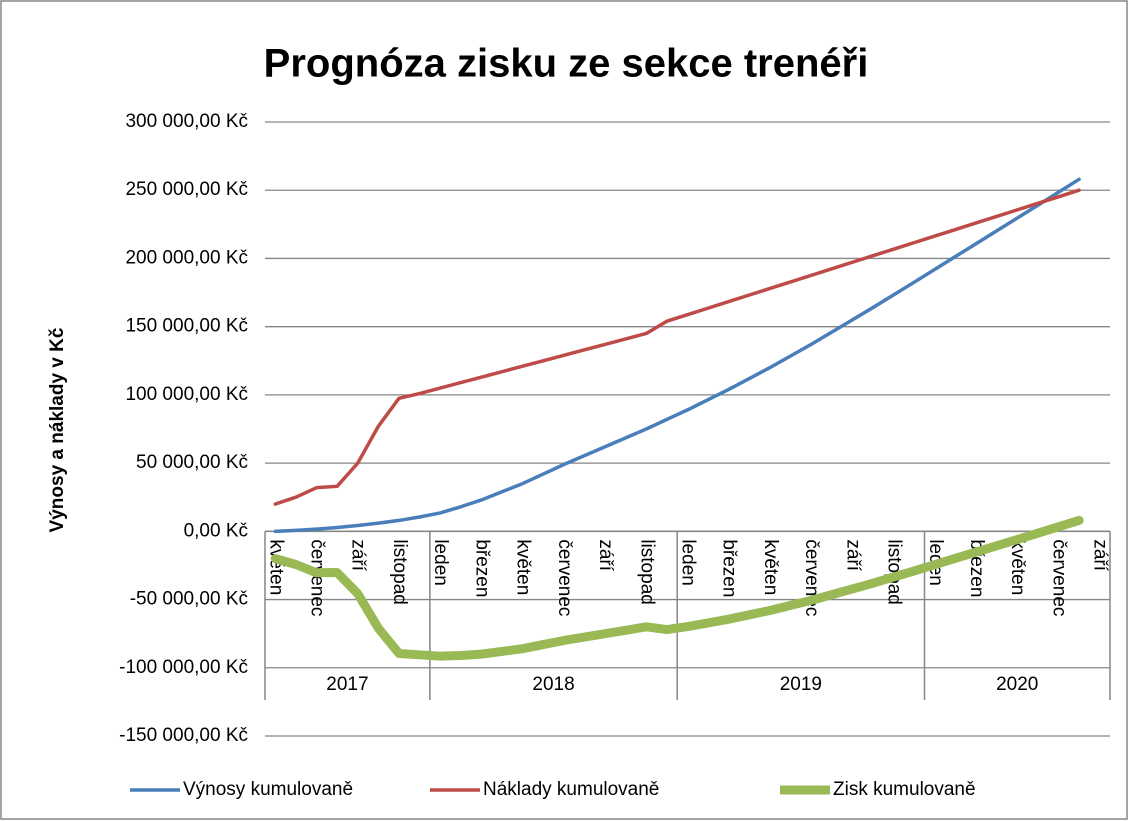 This screenshot has height=821, width=1129. What do you see at coordinates (186, 121) in the screenshot?
I see `y-tick-label: 300 000,00 Kč` at bounding box center [186, 121].